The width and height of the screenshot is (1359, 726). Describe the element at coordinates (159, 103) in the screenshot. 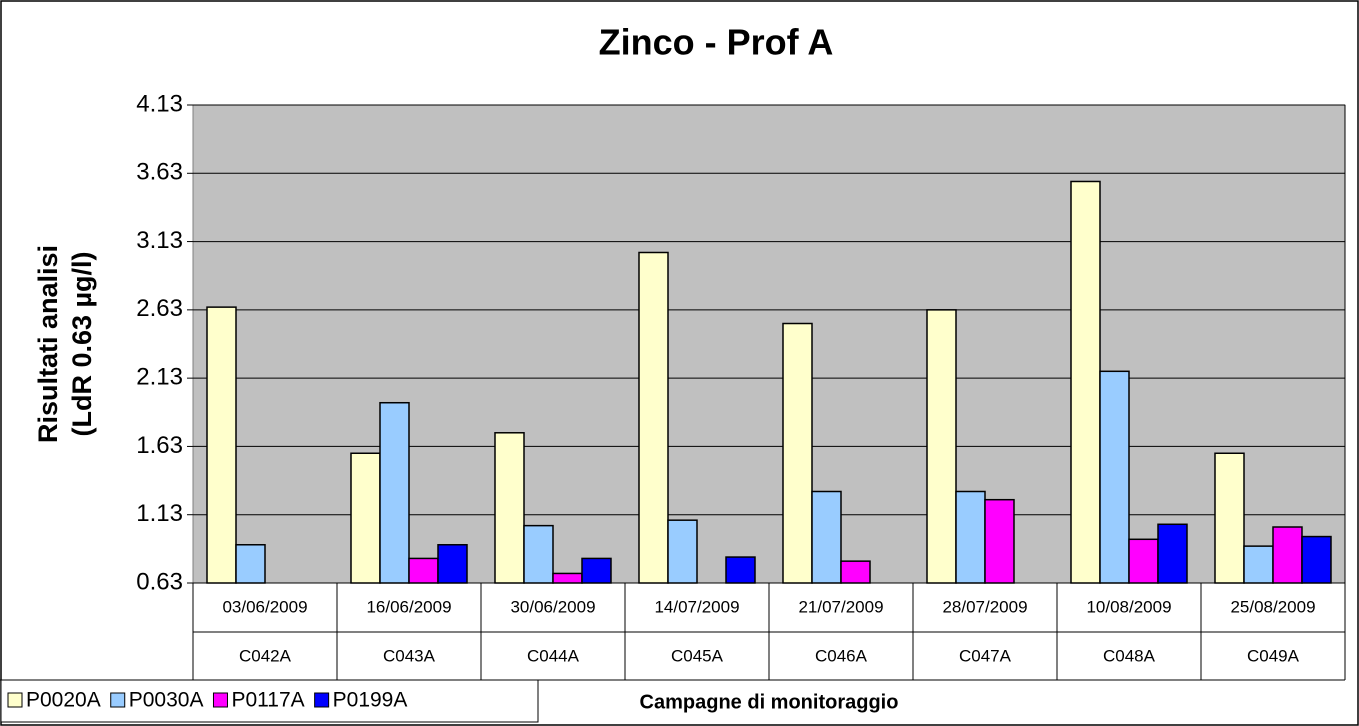

I see `y-tick-label: 4.13` at that location.